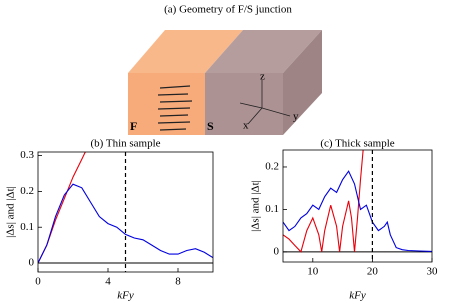 The width and height of the screenshot is (457, 305). Describe the element at coordinates (175, 108) in the screenshot. I see `spin-arrows` at that location.